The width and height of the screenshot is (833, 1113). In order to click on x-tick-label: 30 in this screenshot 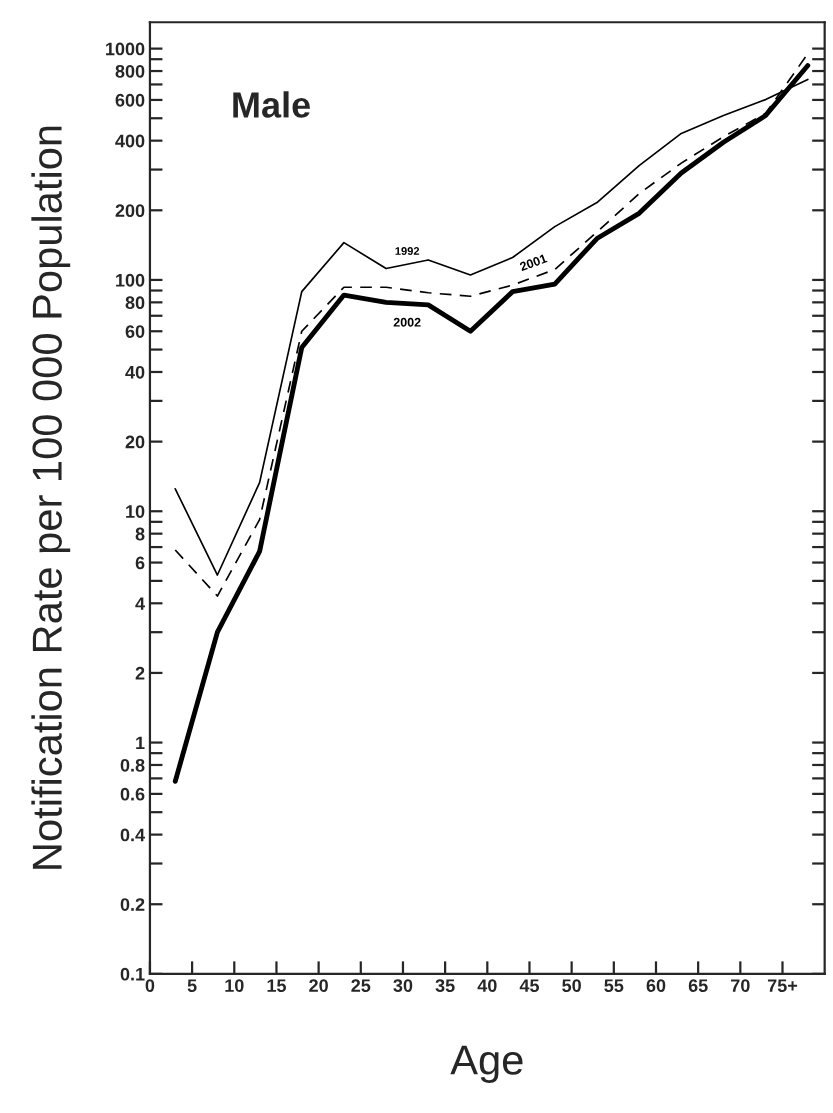, I will do `click(403, 986)`.